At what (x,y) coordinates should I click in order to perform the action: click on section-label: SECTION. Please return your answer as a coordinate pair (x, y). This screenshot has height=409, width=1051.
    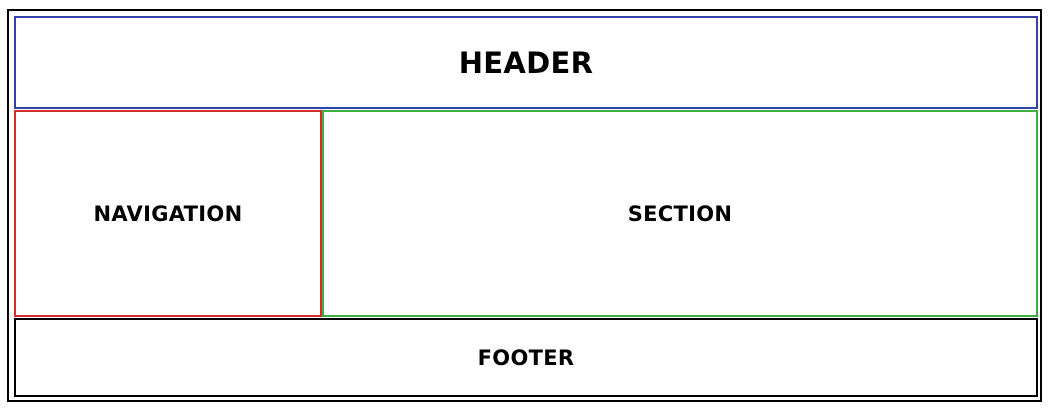
    Looking at the image, I should click on (680, 213).